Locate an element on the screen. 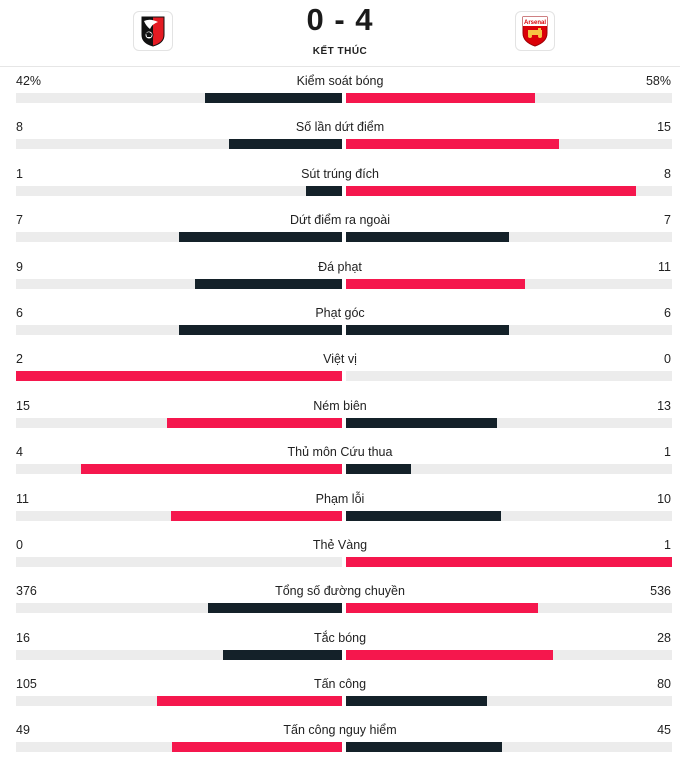 This screenshot has height=766, width=680. home-team-logo is located at coordinates (153, 31).